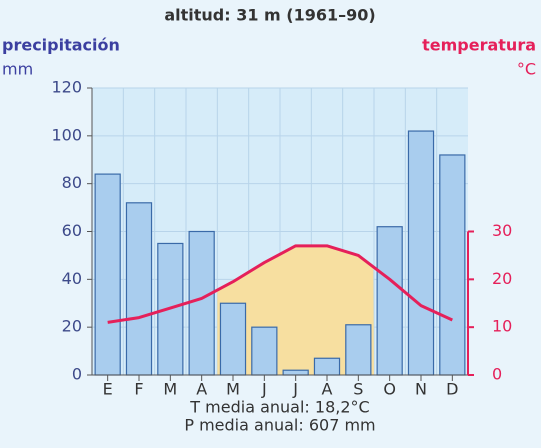  I want to click on y-tick-label: 80, so click(72, 182).